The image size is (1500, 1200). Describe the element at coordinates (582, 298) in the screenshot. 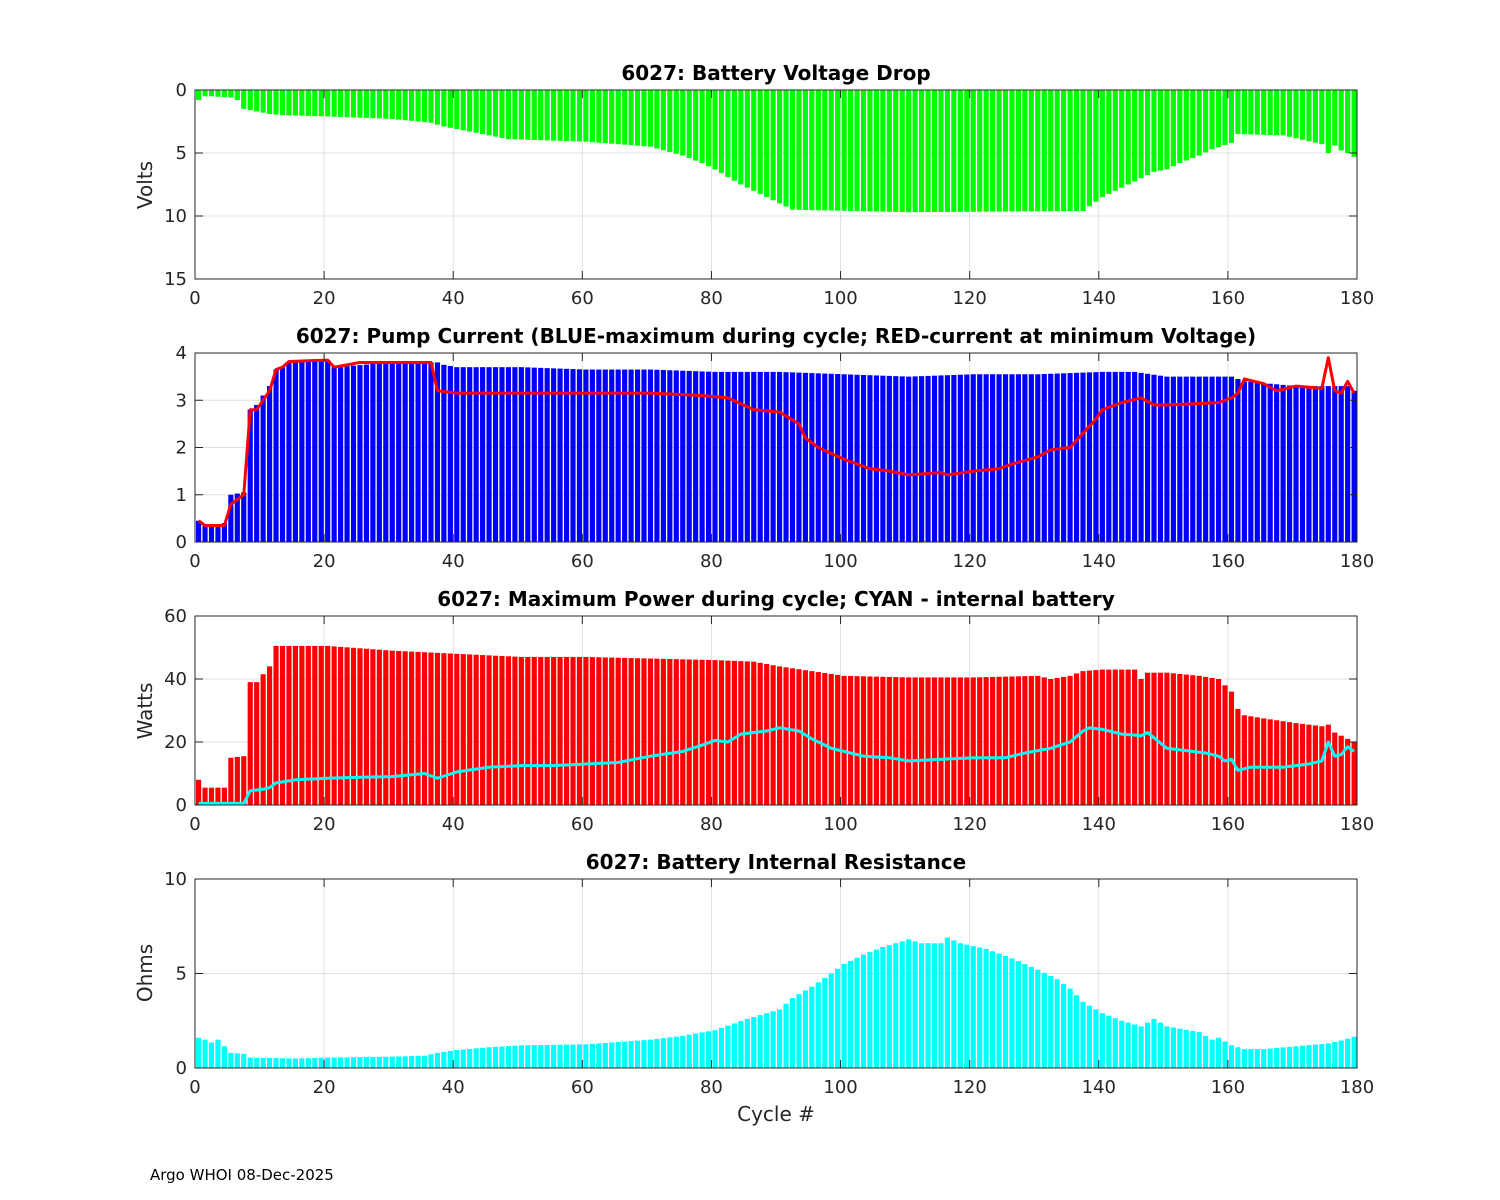

I see `x-tick-label: 60` at that location.